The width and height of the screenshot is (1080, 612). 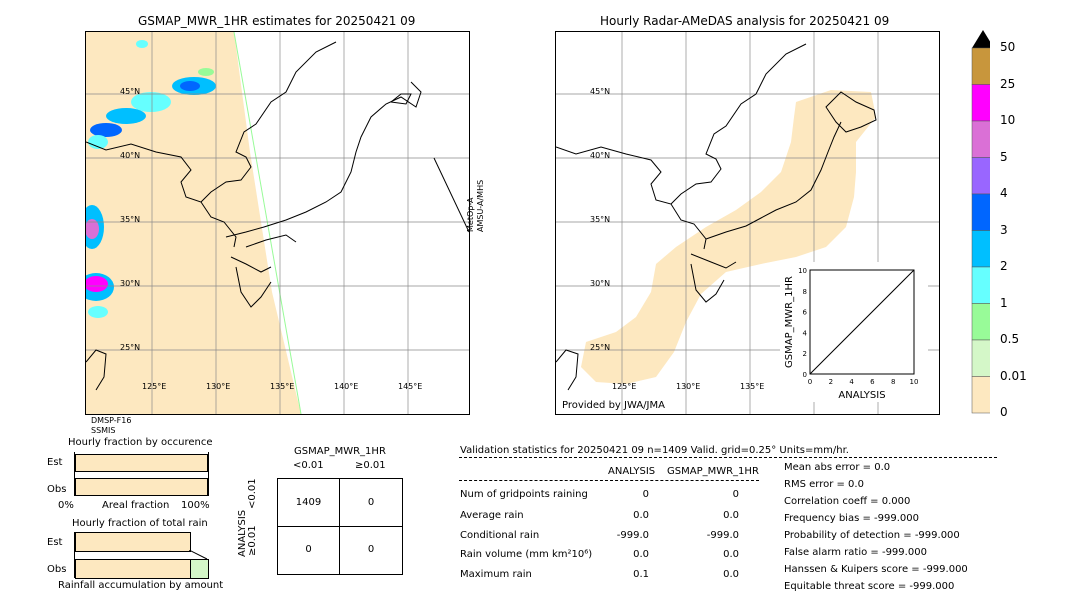 I want to click on left-lon-label: 135°E, so click(x=282, y=386).